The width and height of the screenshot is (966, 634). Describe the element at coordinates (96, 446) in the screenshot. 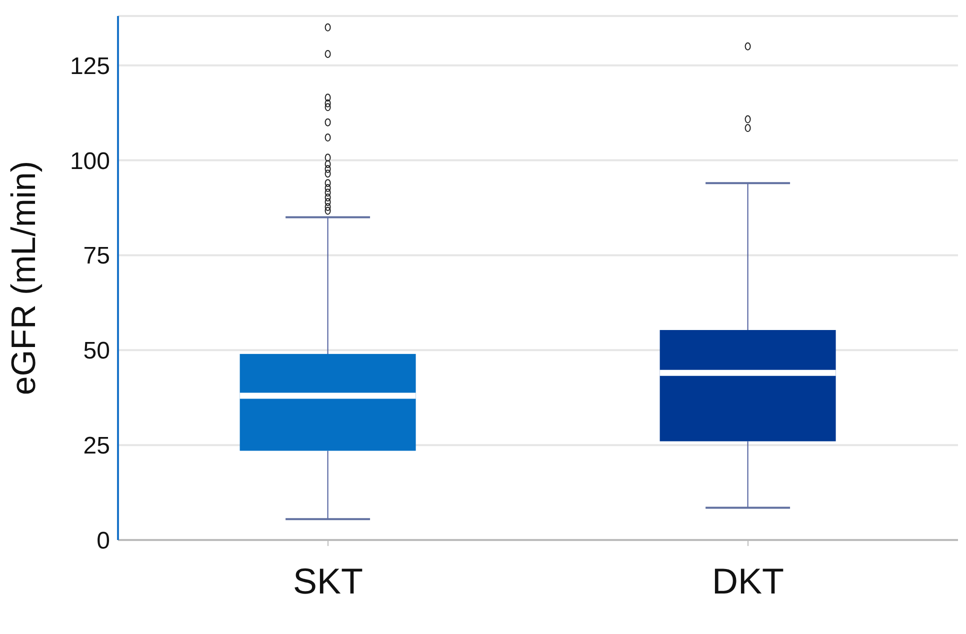

I see `y-tick-label: 25` at that location.